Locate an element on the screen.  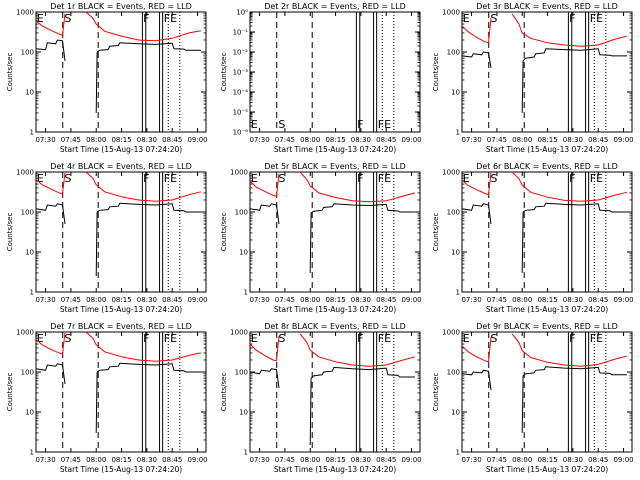
y-tick-label: 10⁻¹ is located at coordinates (241, 33).